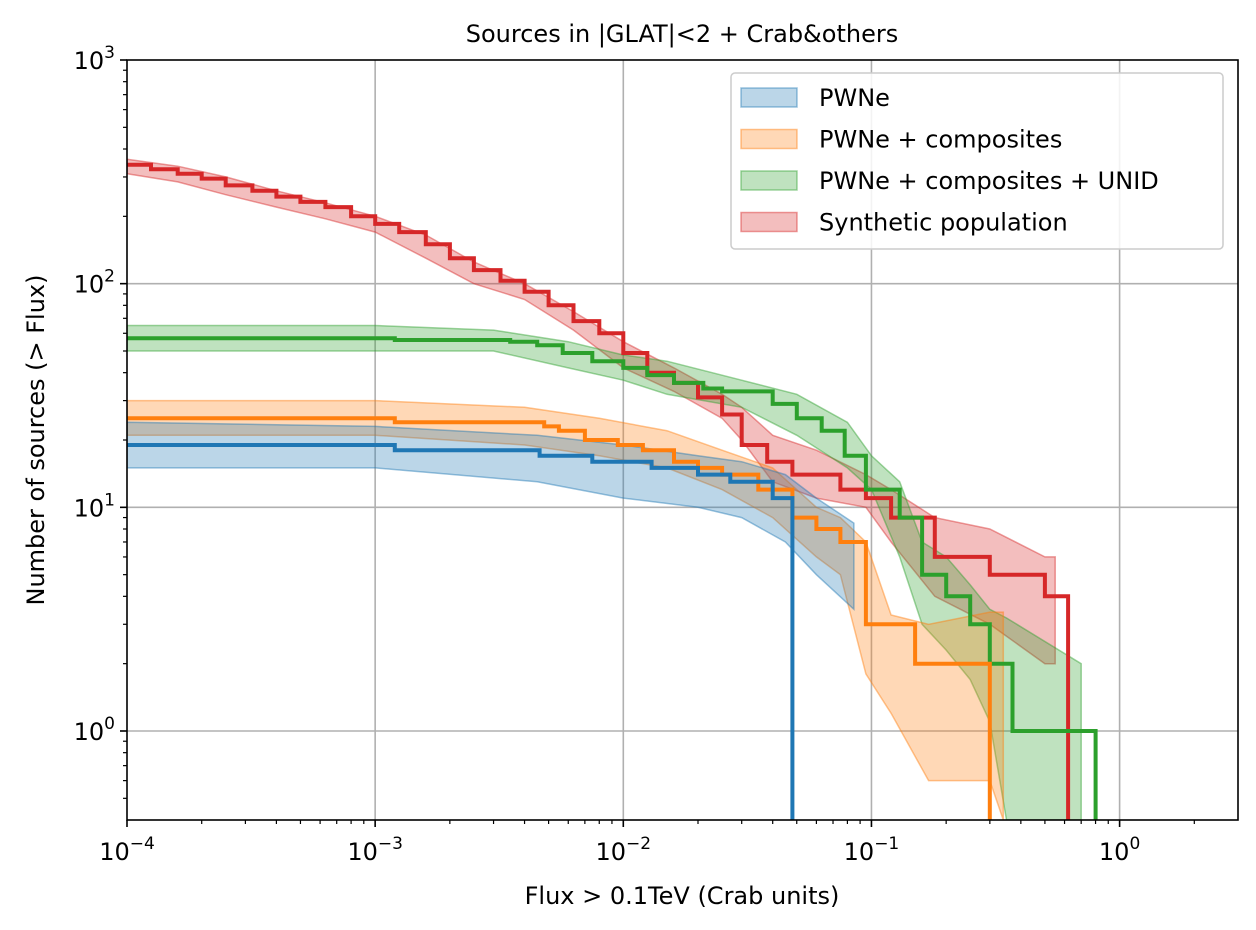  Describe the element at coordinates (872, 850) in the screenshot. I see `x-tick-label: 10⁻¹` at that location.